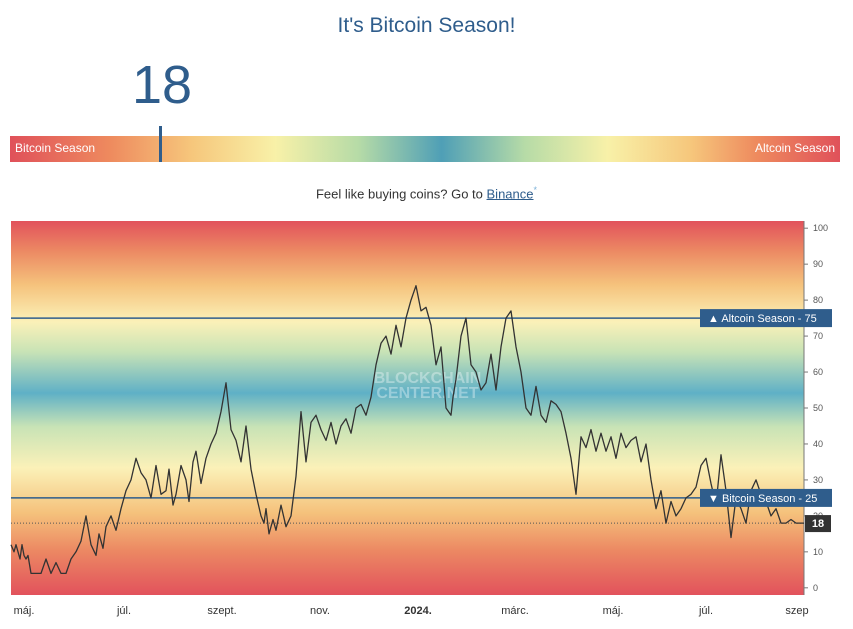 This screenshot has height=629, width=853. What do you see at coordinates (418, 611) in the screenshot?
I see `x-tick-label: 2024.` at bounding box center [418, 611].